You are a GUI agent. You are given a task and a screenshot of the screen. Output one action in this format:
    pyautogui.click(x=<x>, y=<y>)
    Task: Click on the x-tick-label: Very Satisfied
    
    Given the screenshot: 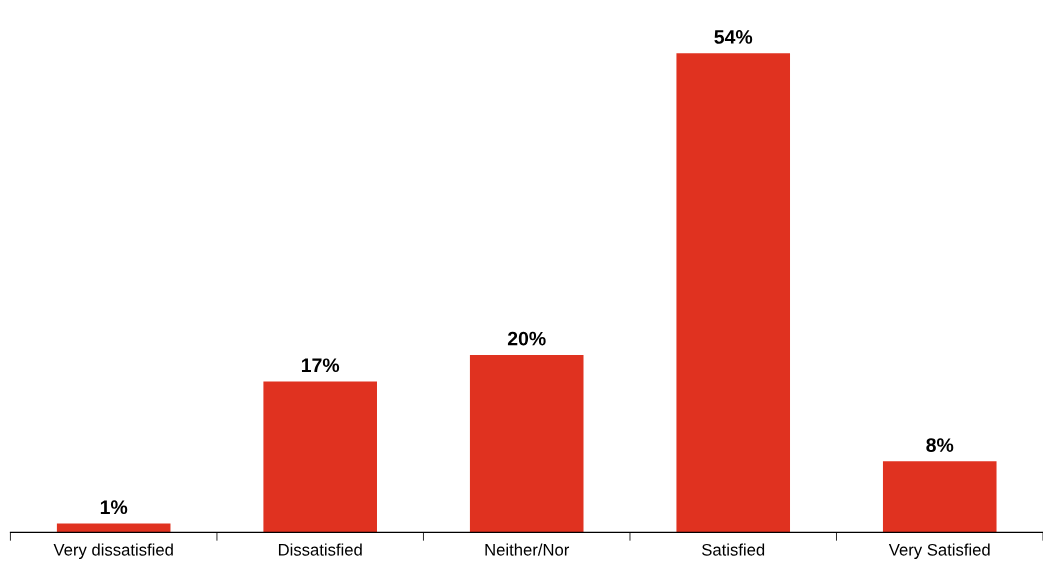 What is the action you would take?
    pyautogui.click(x=939, y=551)
    